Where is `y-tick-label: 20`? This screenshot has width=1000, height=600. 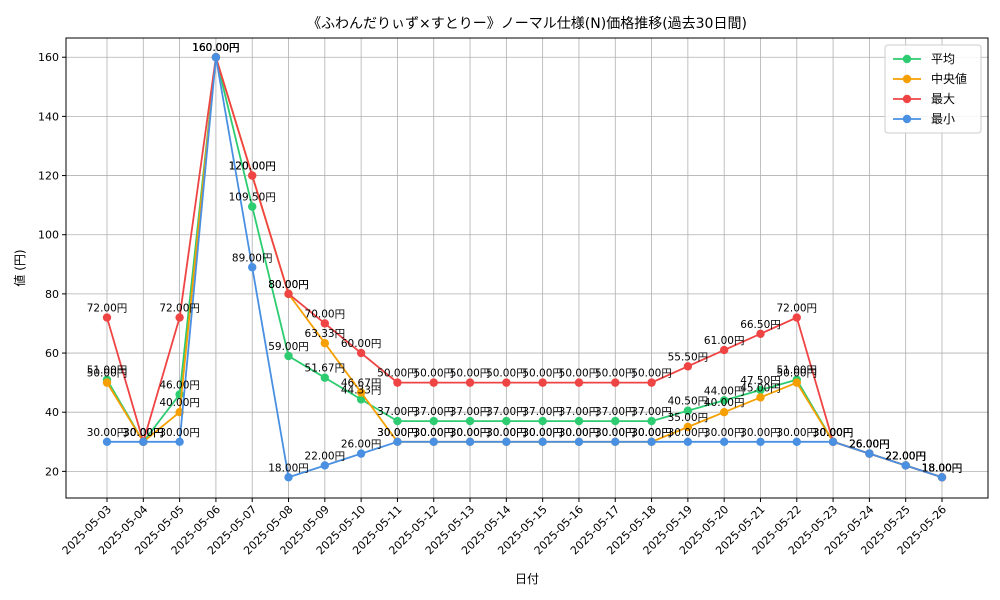
y-tick-label: 20 is located at coordinates (52, 471).